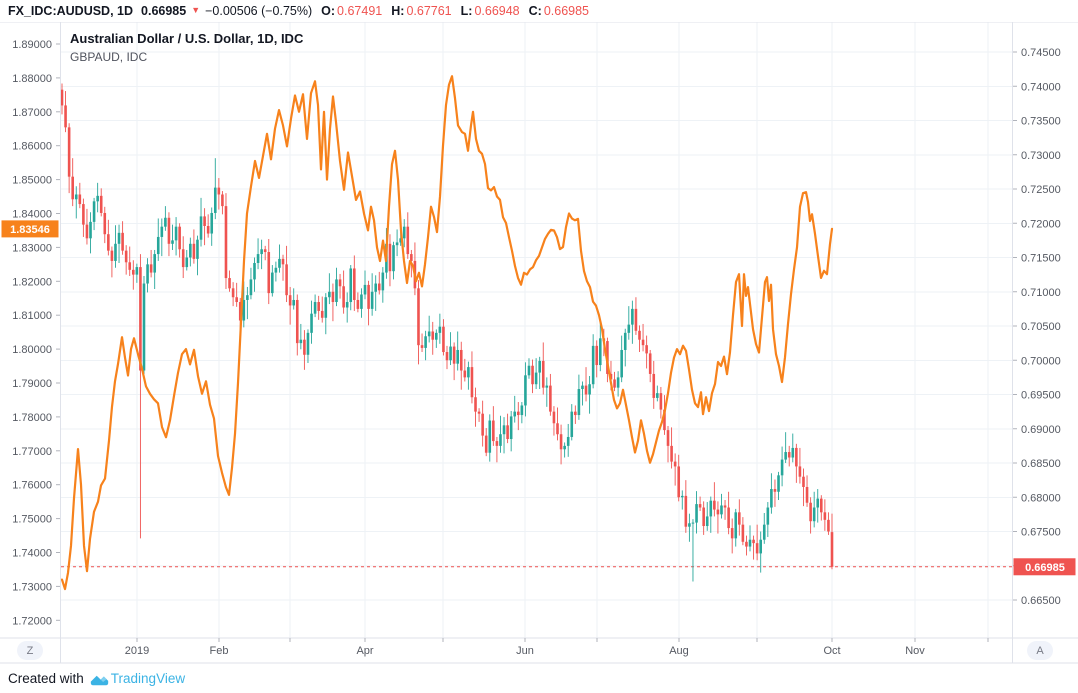 The image size is (1078, 693). I want to click on svg-text: 1.83546, so click(30, 230).